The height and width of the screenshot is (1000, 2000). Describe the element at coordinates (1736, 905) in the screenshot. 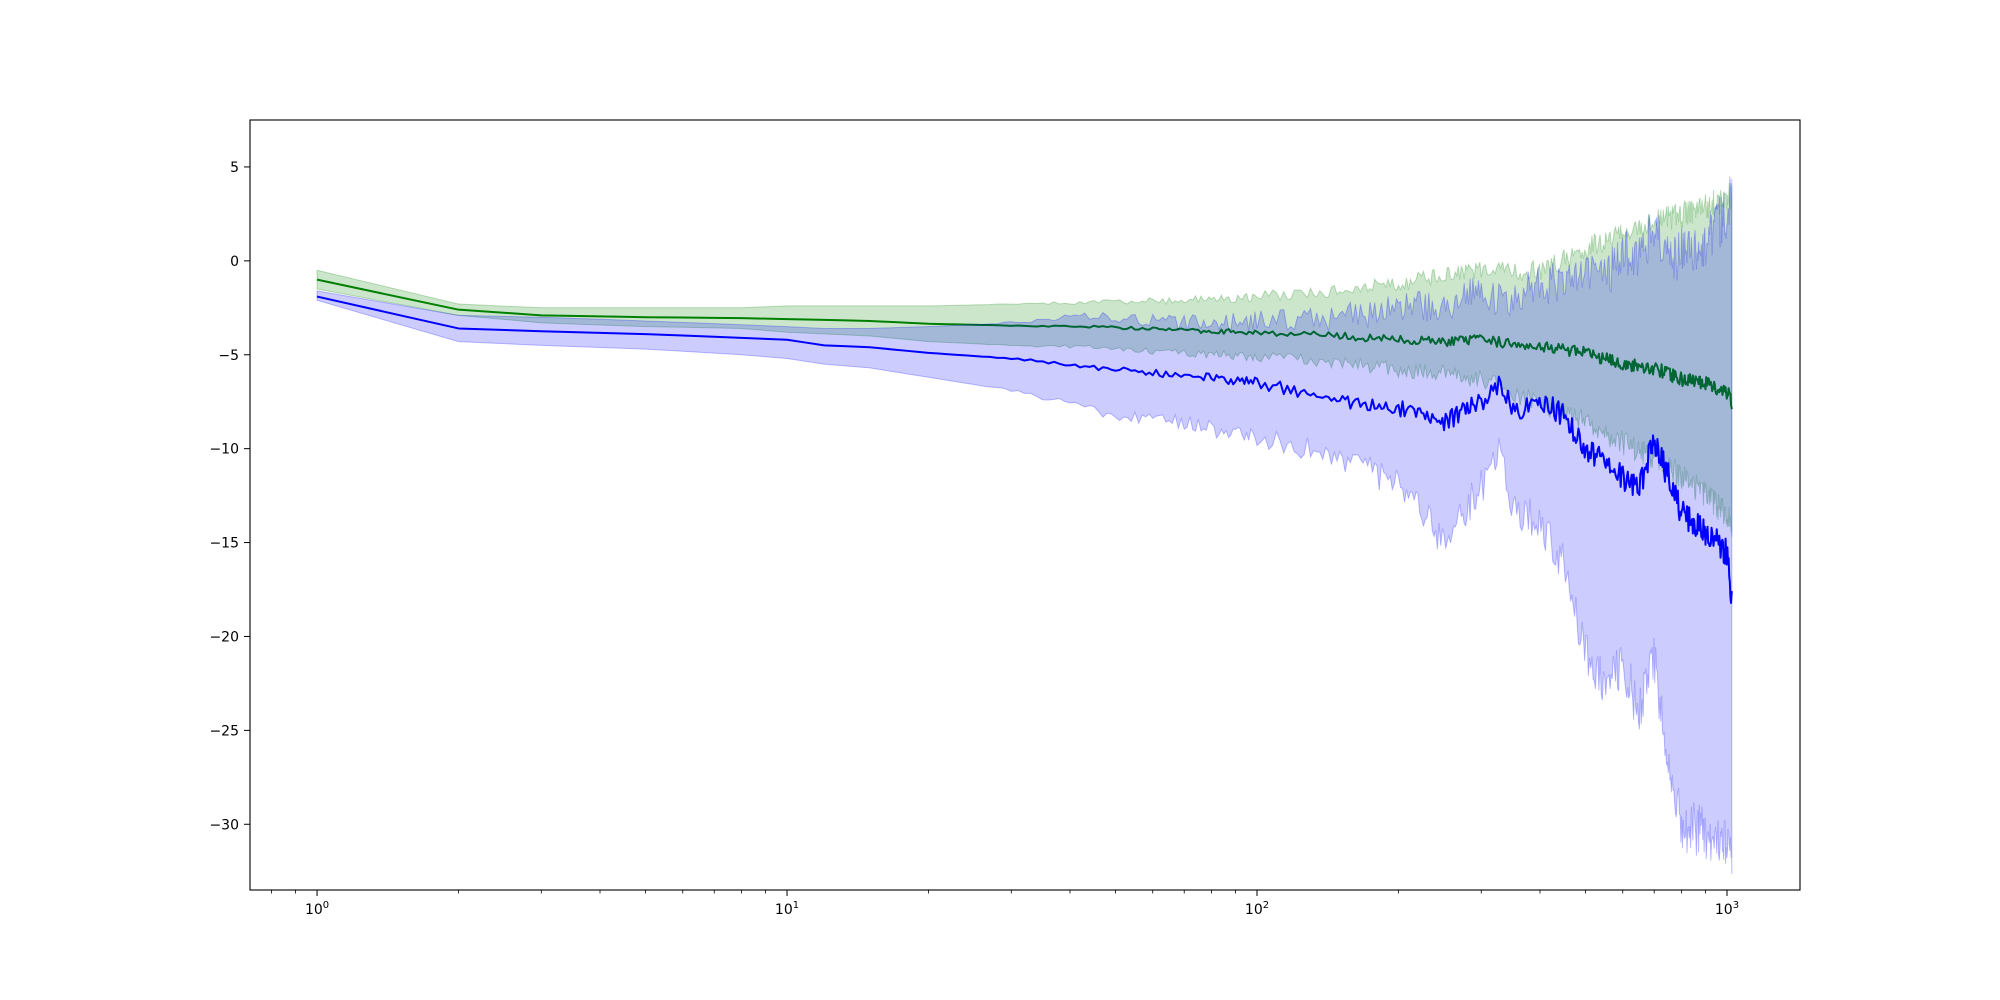

I see `x-tick-exponent: 3` at that location.